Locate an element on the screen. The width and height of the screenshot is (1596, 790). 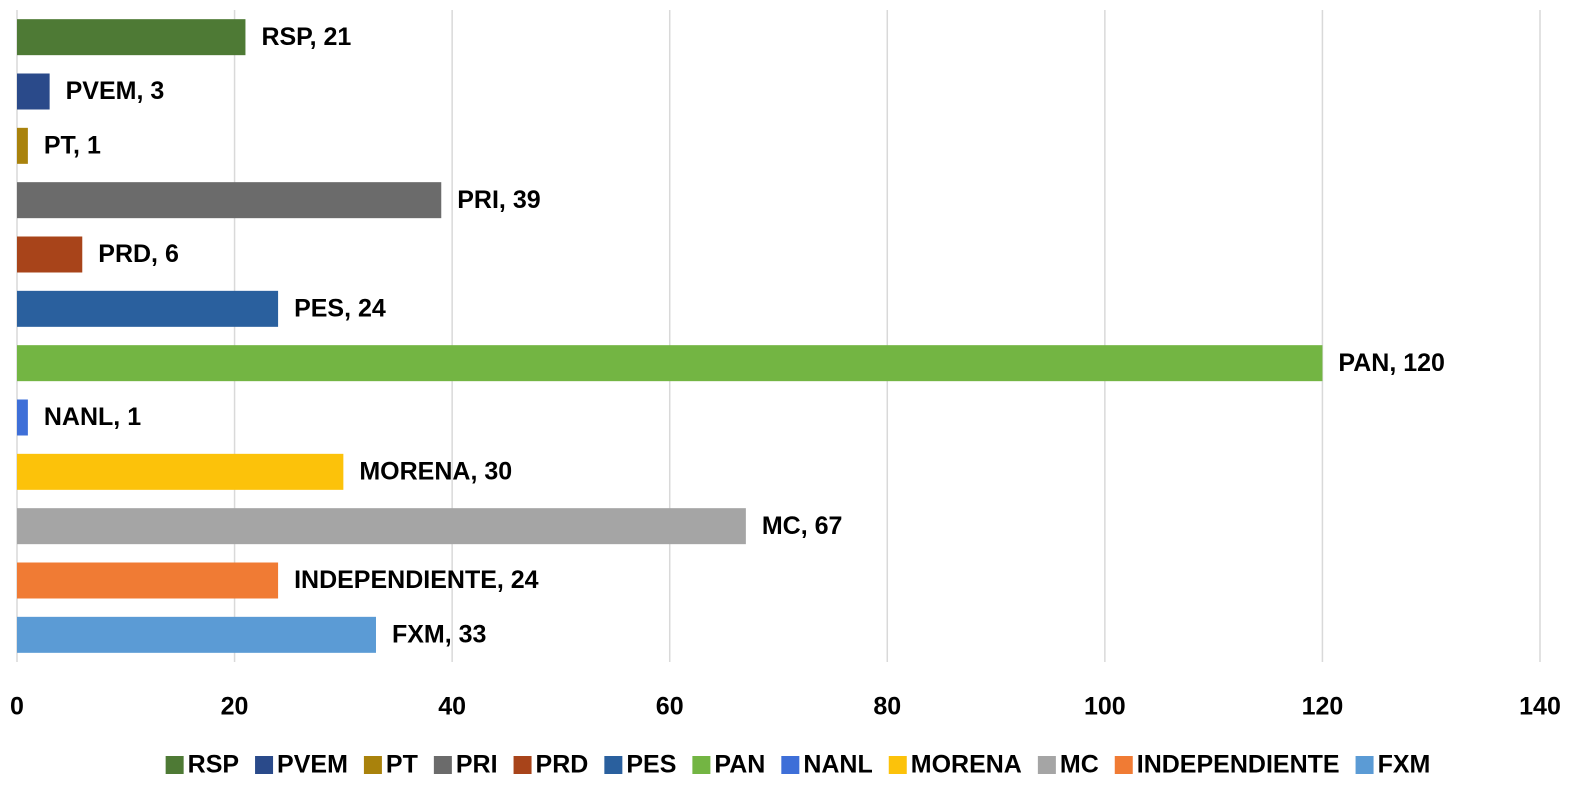
data-label: MC, 67 is located at coordinates (802, 526).